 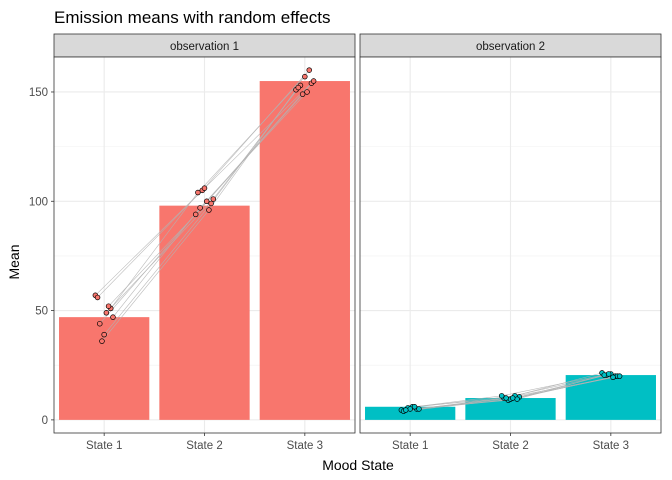 What do you see at coordinates (510, 47) in the screenshot?
I see `panel-strip-label: observation 2` at bounding box center [510, 47].